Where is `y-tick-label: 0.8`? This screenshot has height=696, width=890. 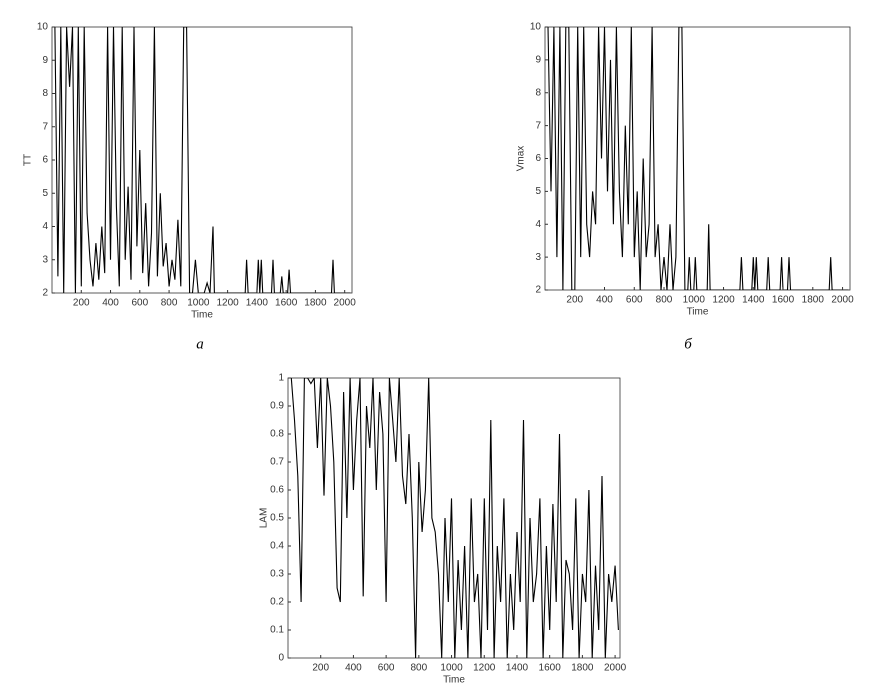 y-tick-label: 0.8 is located at coordinates (277, 434).